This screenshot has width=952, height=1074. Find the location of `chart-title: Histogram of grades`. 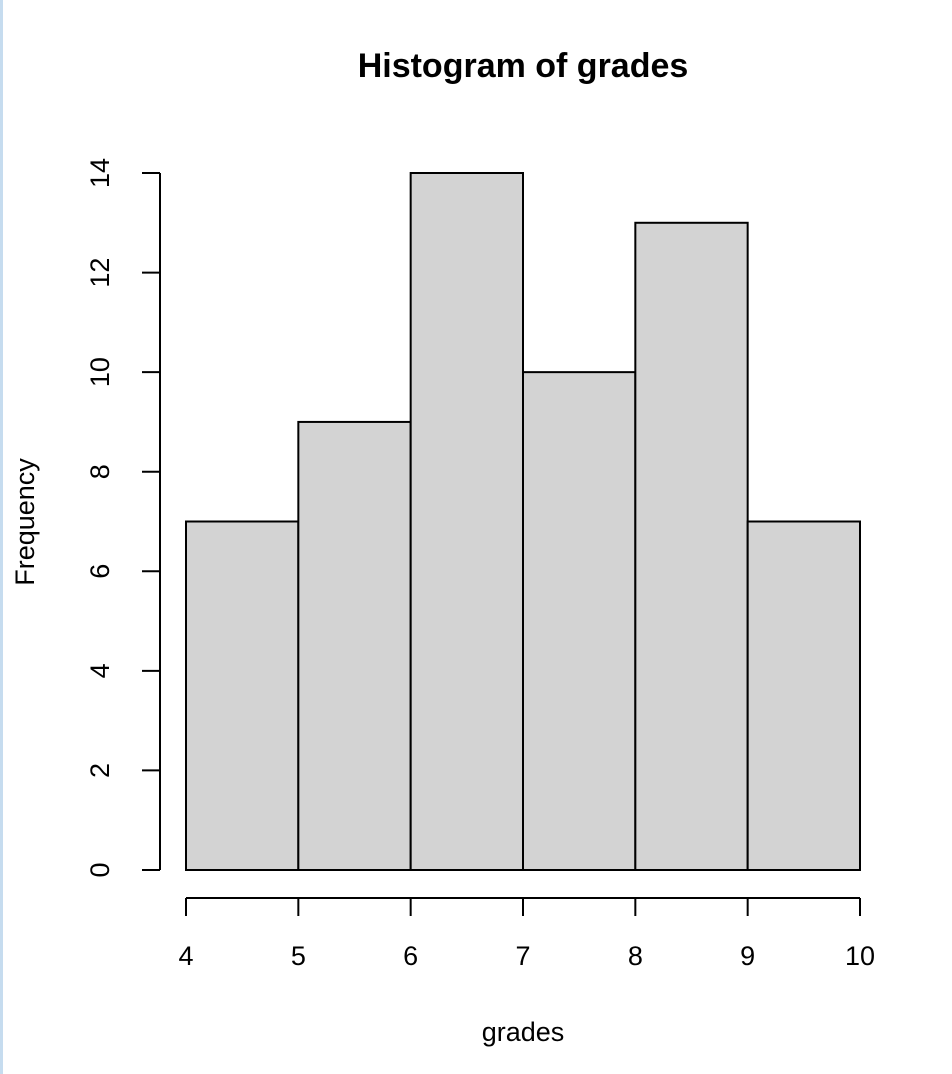

chart-title: Histogram of grades is located at coordinates (523, 66).